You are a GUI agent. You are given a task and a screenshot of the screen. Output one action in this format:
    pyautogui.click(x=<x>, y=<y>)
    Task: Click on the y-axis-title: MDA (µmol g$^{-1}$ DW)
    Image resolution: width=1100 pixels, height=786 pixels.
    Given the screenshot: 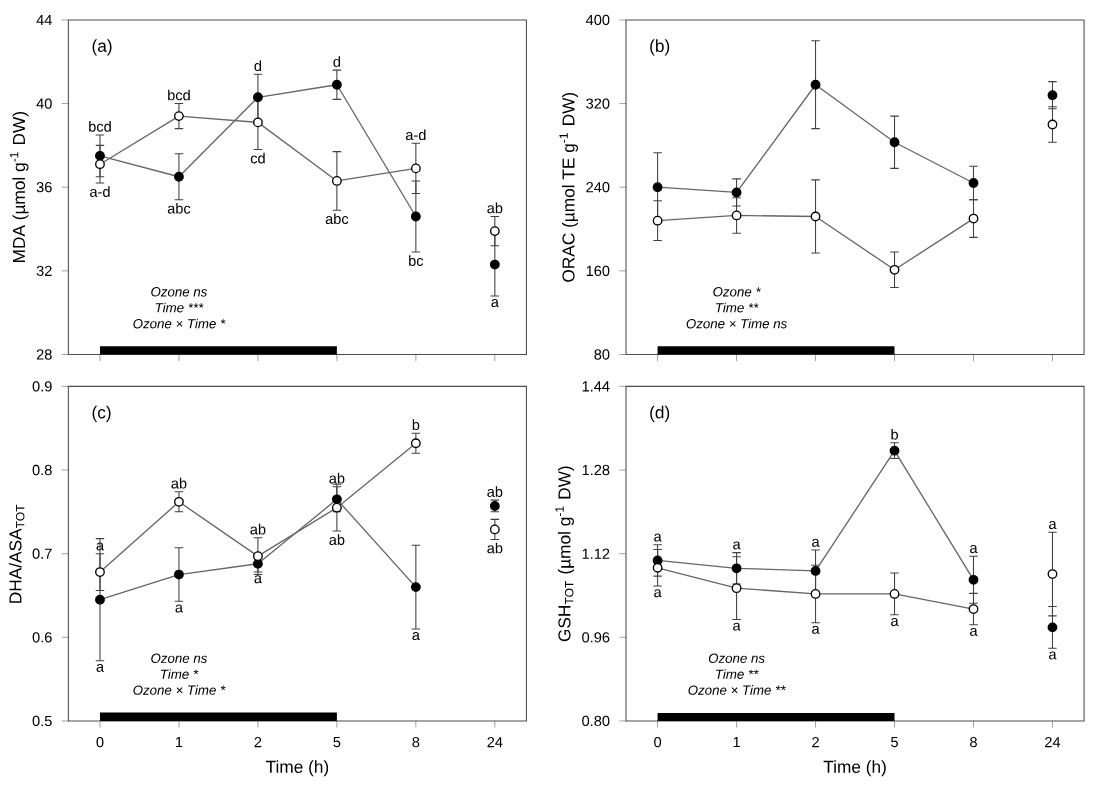 What is the action you would take?
    pyautogui.click(x=19, y=187)
    